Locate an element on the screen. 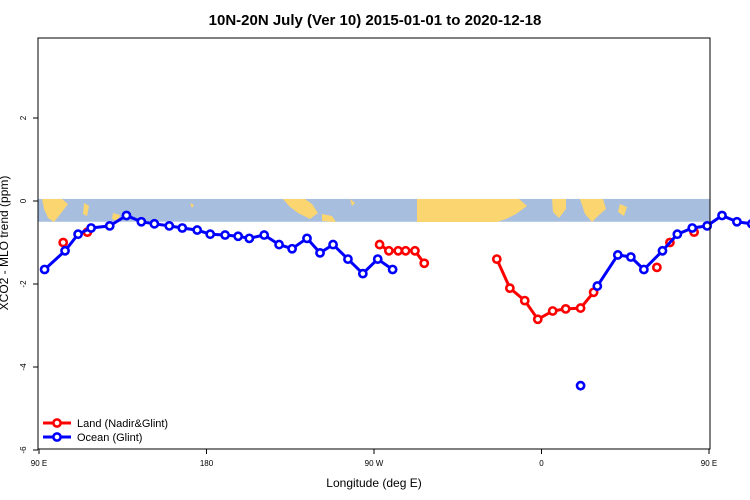 Image resolution: width=750 pixels, height=500 pixels. world-map-band is located at coordinates (374, 210).